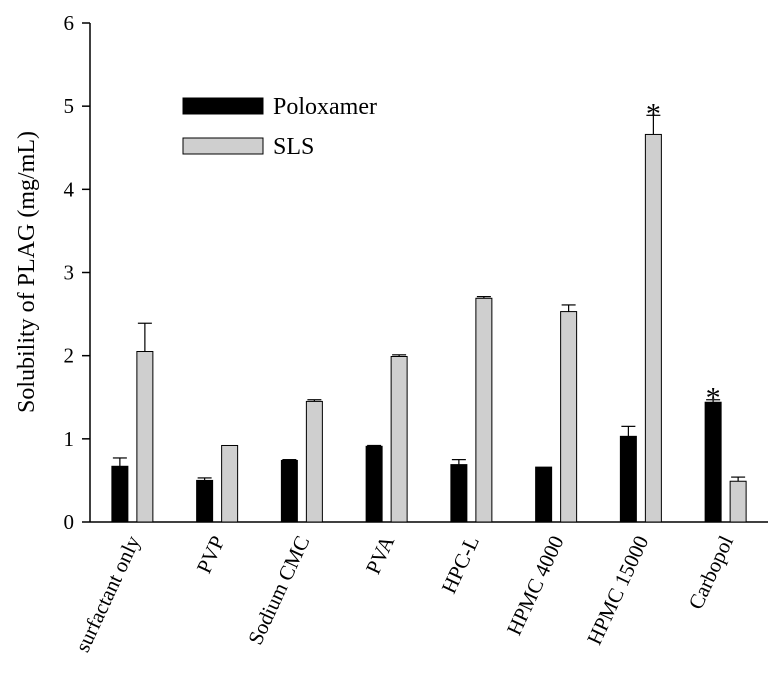 Image resolution: width=768 pixels, height=685 pixels. Describe the element at coordinates (279, 127) in the screenshot. I see `legend: Poloxamer SLS` at that location.